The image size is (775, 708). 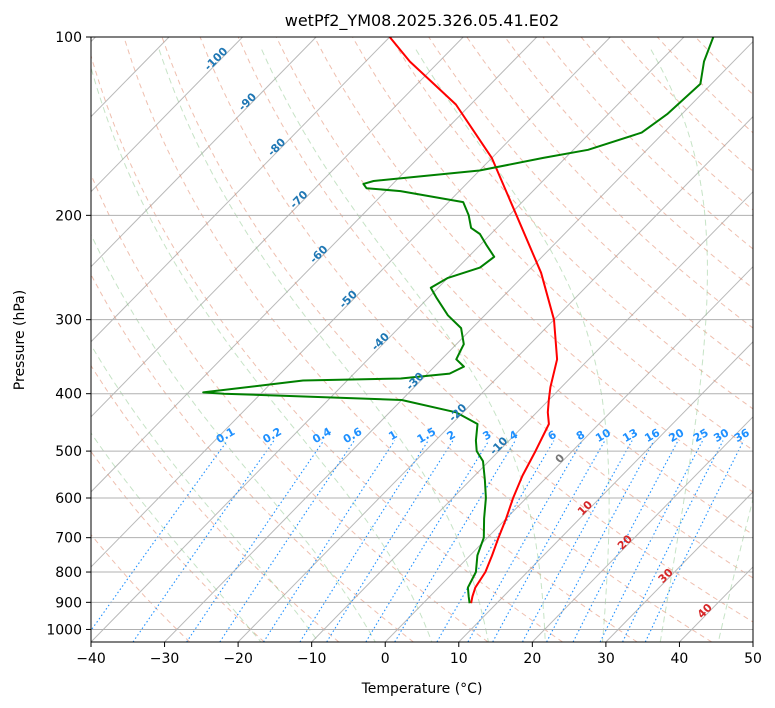 What do you see at coordinates (238, 659) in the screenshot?
I see `x-tick-label: −20` at bounding box center [238, 659].